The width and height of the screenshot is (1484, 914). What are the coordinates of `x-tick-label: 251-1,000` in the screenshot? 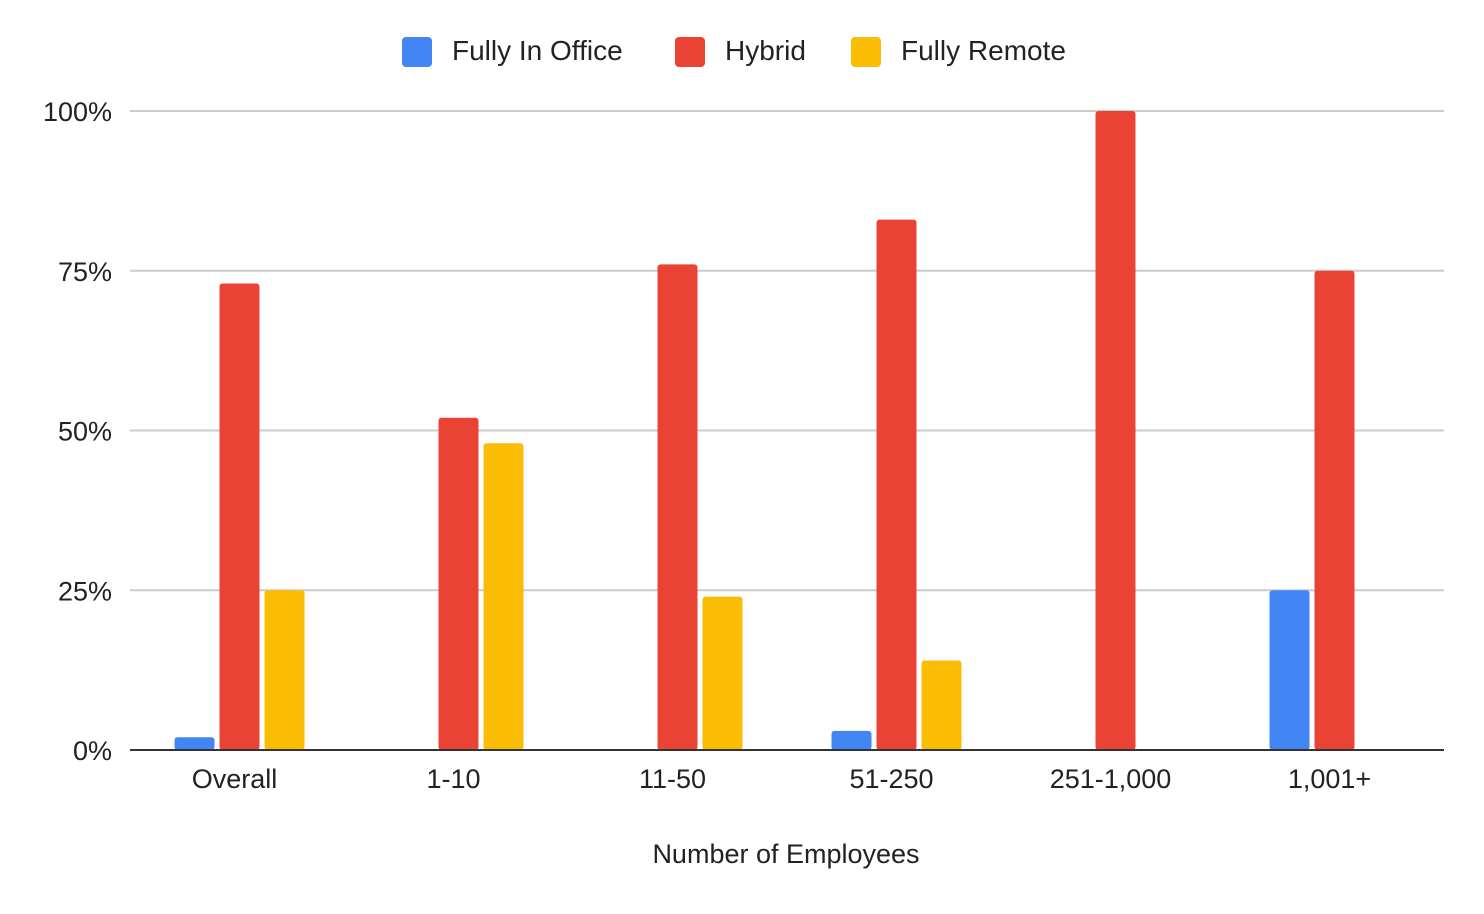 It's located at (1111, 779).